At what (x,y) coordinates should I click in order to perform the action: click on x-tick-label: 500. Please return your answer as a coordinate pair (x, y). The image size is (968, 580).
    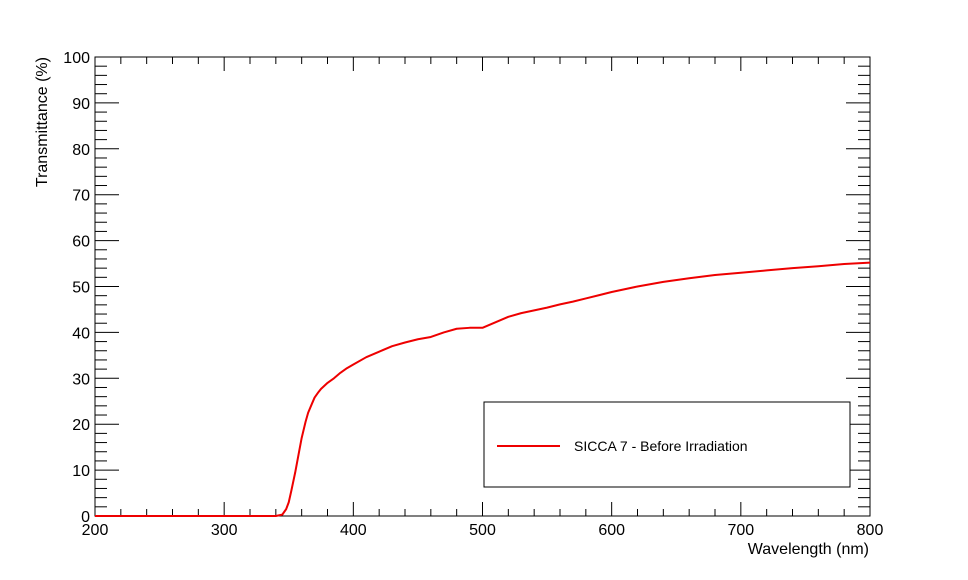
    Looking at the image, I should click on (482, 530).